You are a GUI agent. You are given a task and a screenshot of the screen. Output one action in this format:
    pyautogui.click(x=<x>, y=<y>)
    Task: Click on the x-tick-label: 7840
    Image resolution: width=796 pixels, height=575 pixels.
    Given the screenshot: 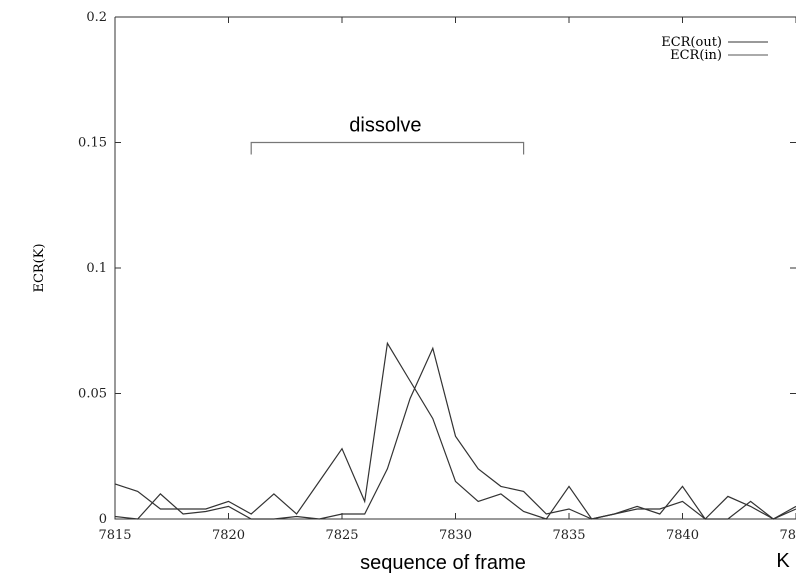 What is the action you would take?
    pyautogui.click(x=682, y=535)
    